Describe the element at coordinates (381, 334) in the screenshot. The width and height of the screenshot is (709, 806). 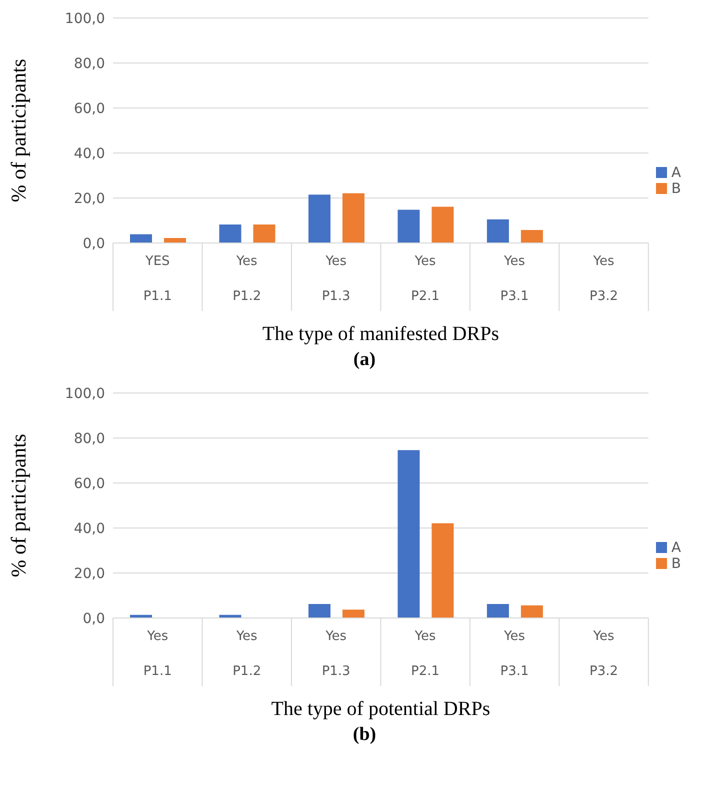
I see `x-axis-title: The type of manifested DRPs` at that location.